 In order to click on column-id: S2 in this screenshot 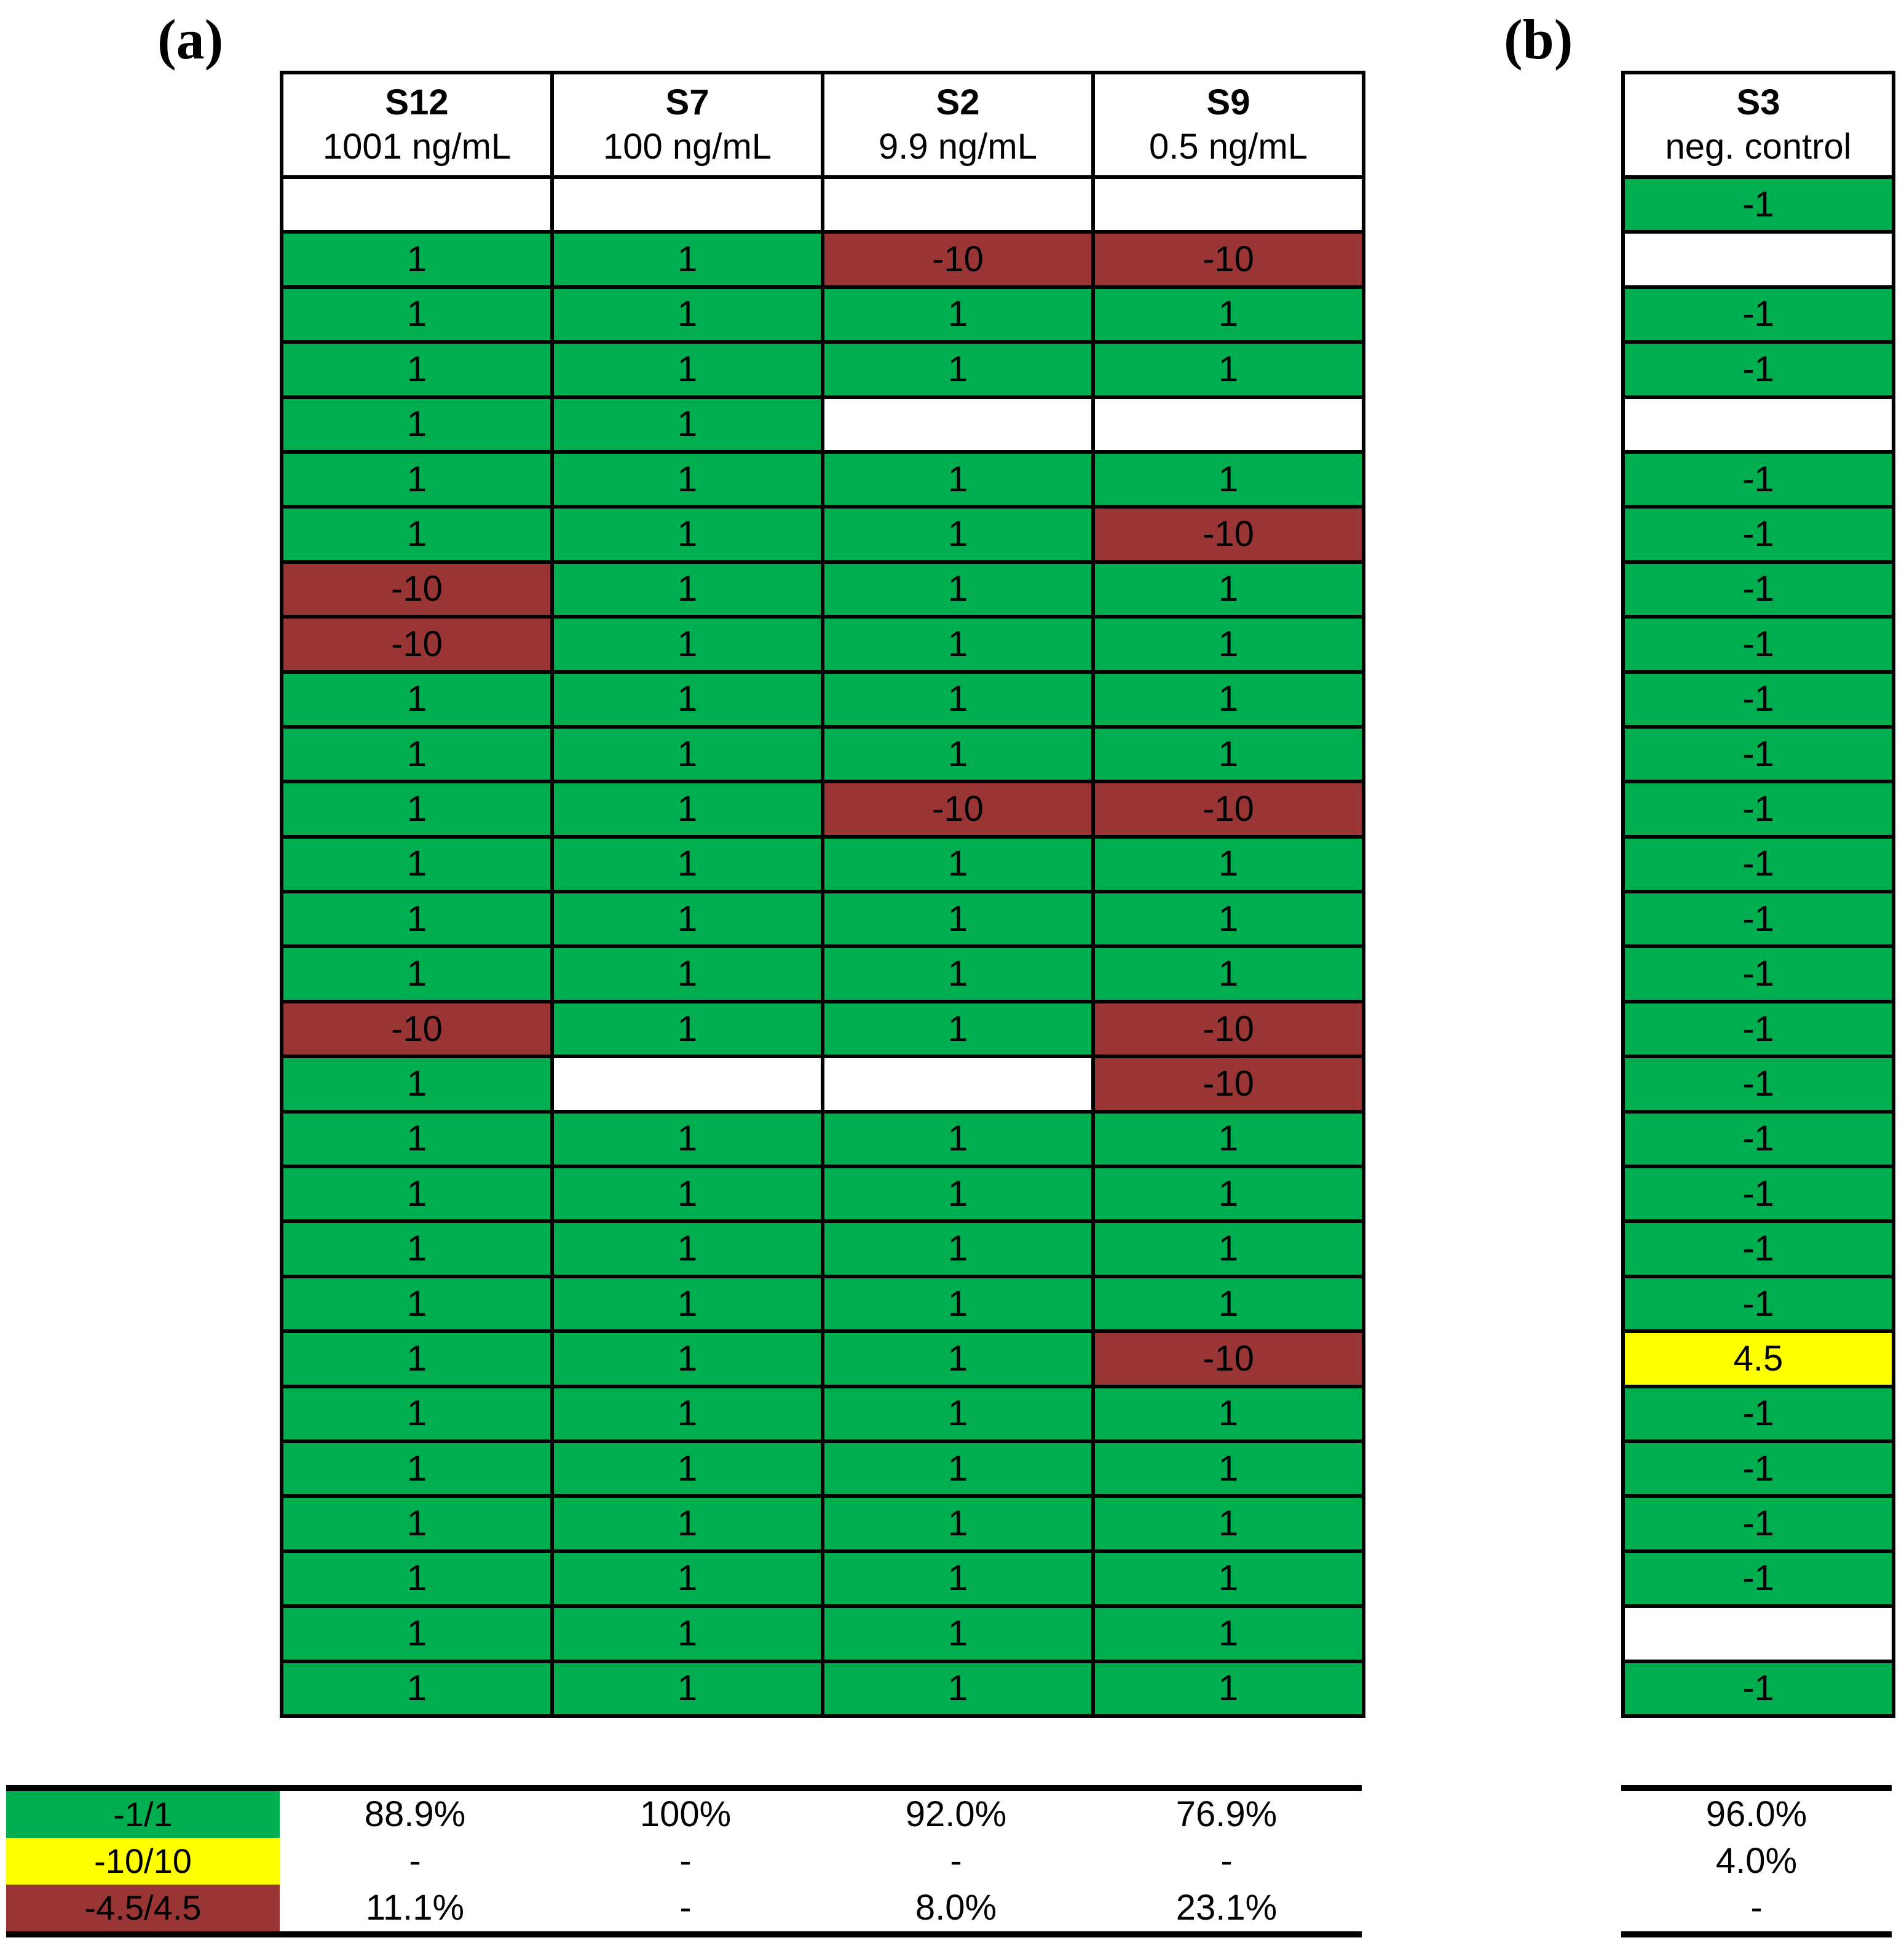, I will do `click(958, 102)`.